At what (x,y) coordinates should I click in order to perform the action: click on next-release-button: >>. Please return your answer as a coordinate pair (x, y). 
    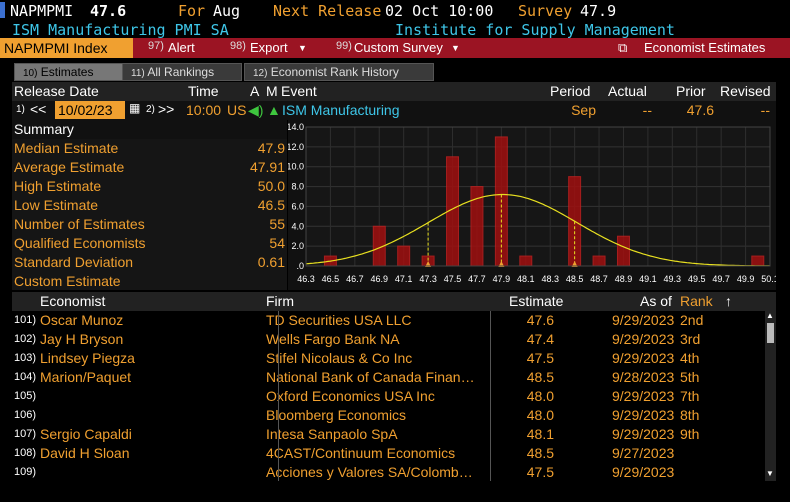
    Looking at the image, I should click on (166, 109).